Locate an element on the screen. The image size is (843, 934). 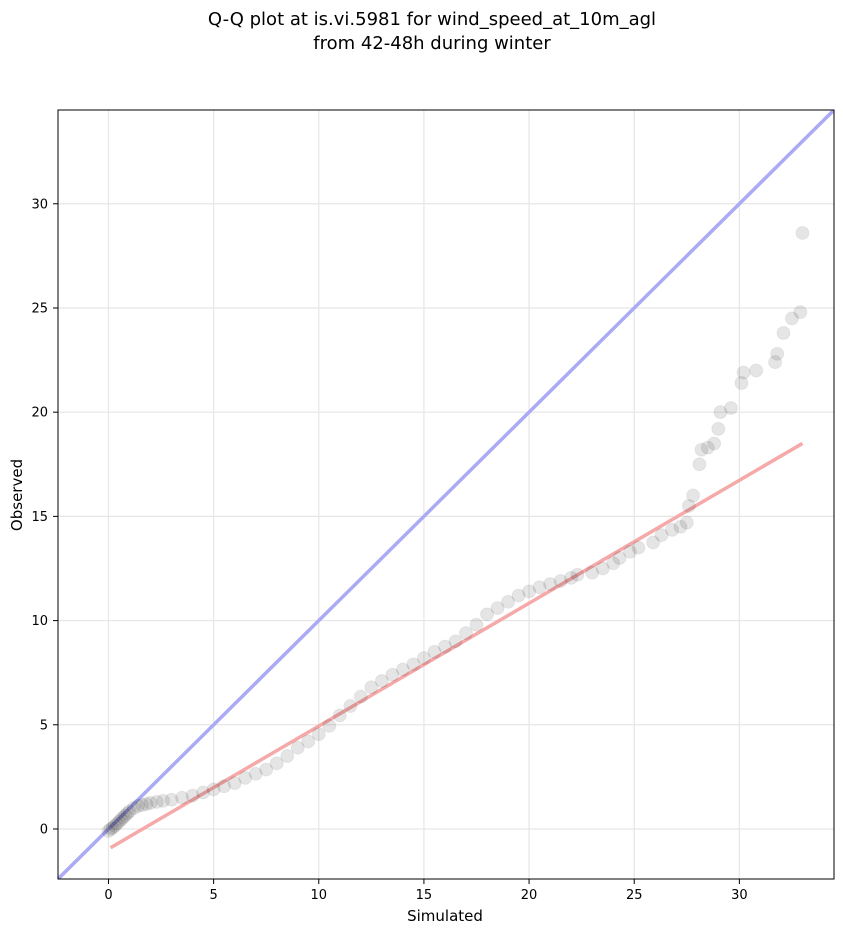
x-tick-label: 15 is located at coordinates (424, 895).